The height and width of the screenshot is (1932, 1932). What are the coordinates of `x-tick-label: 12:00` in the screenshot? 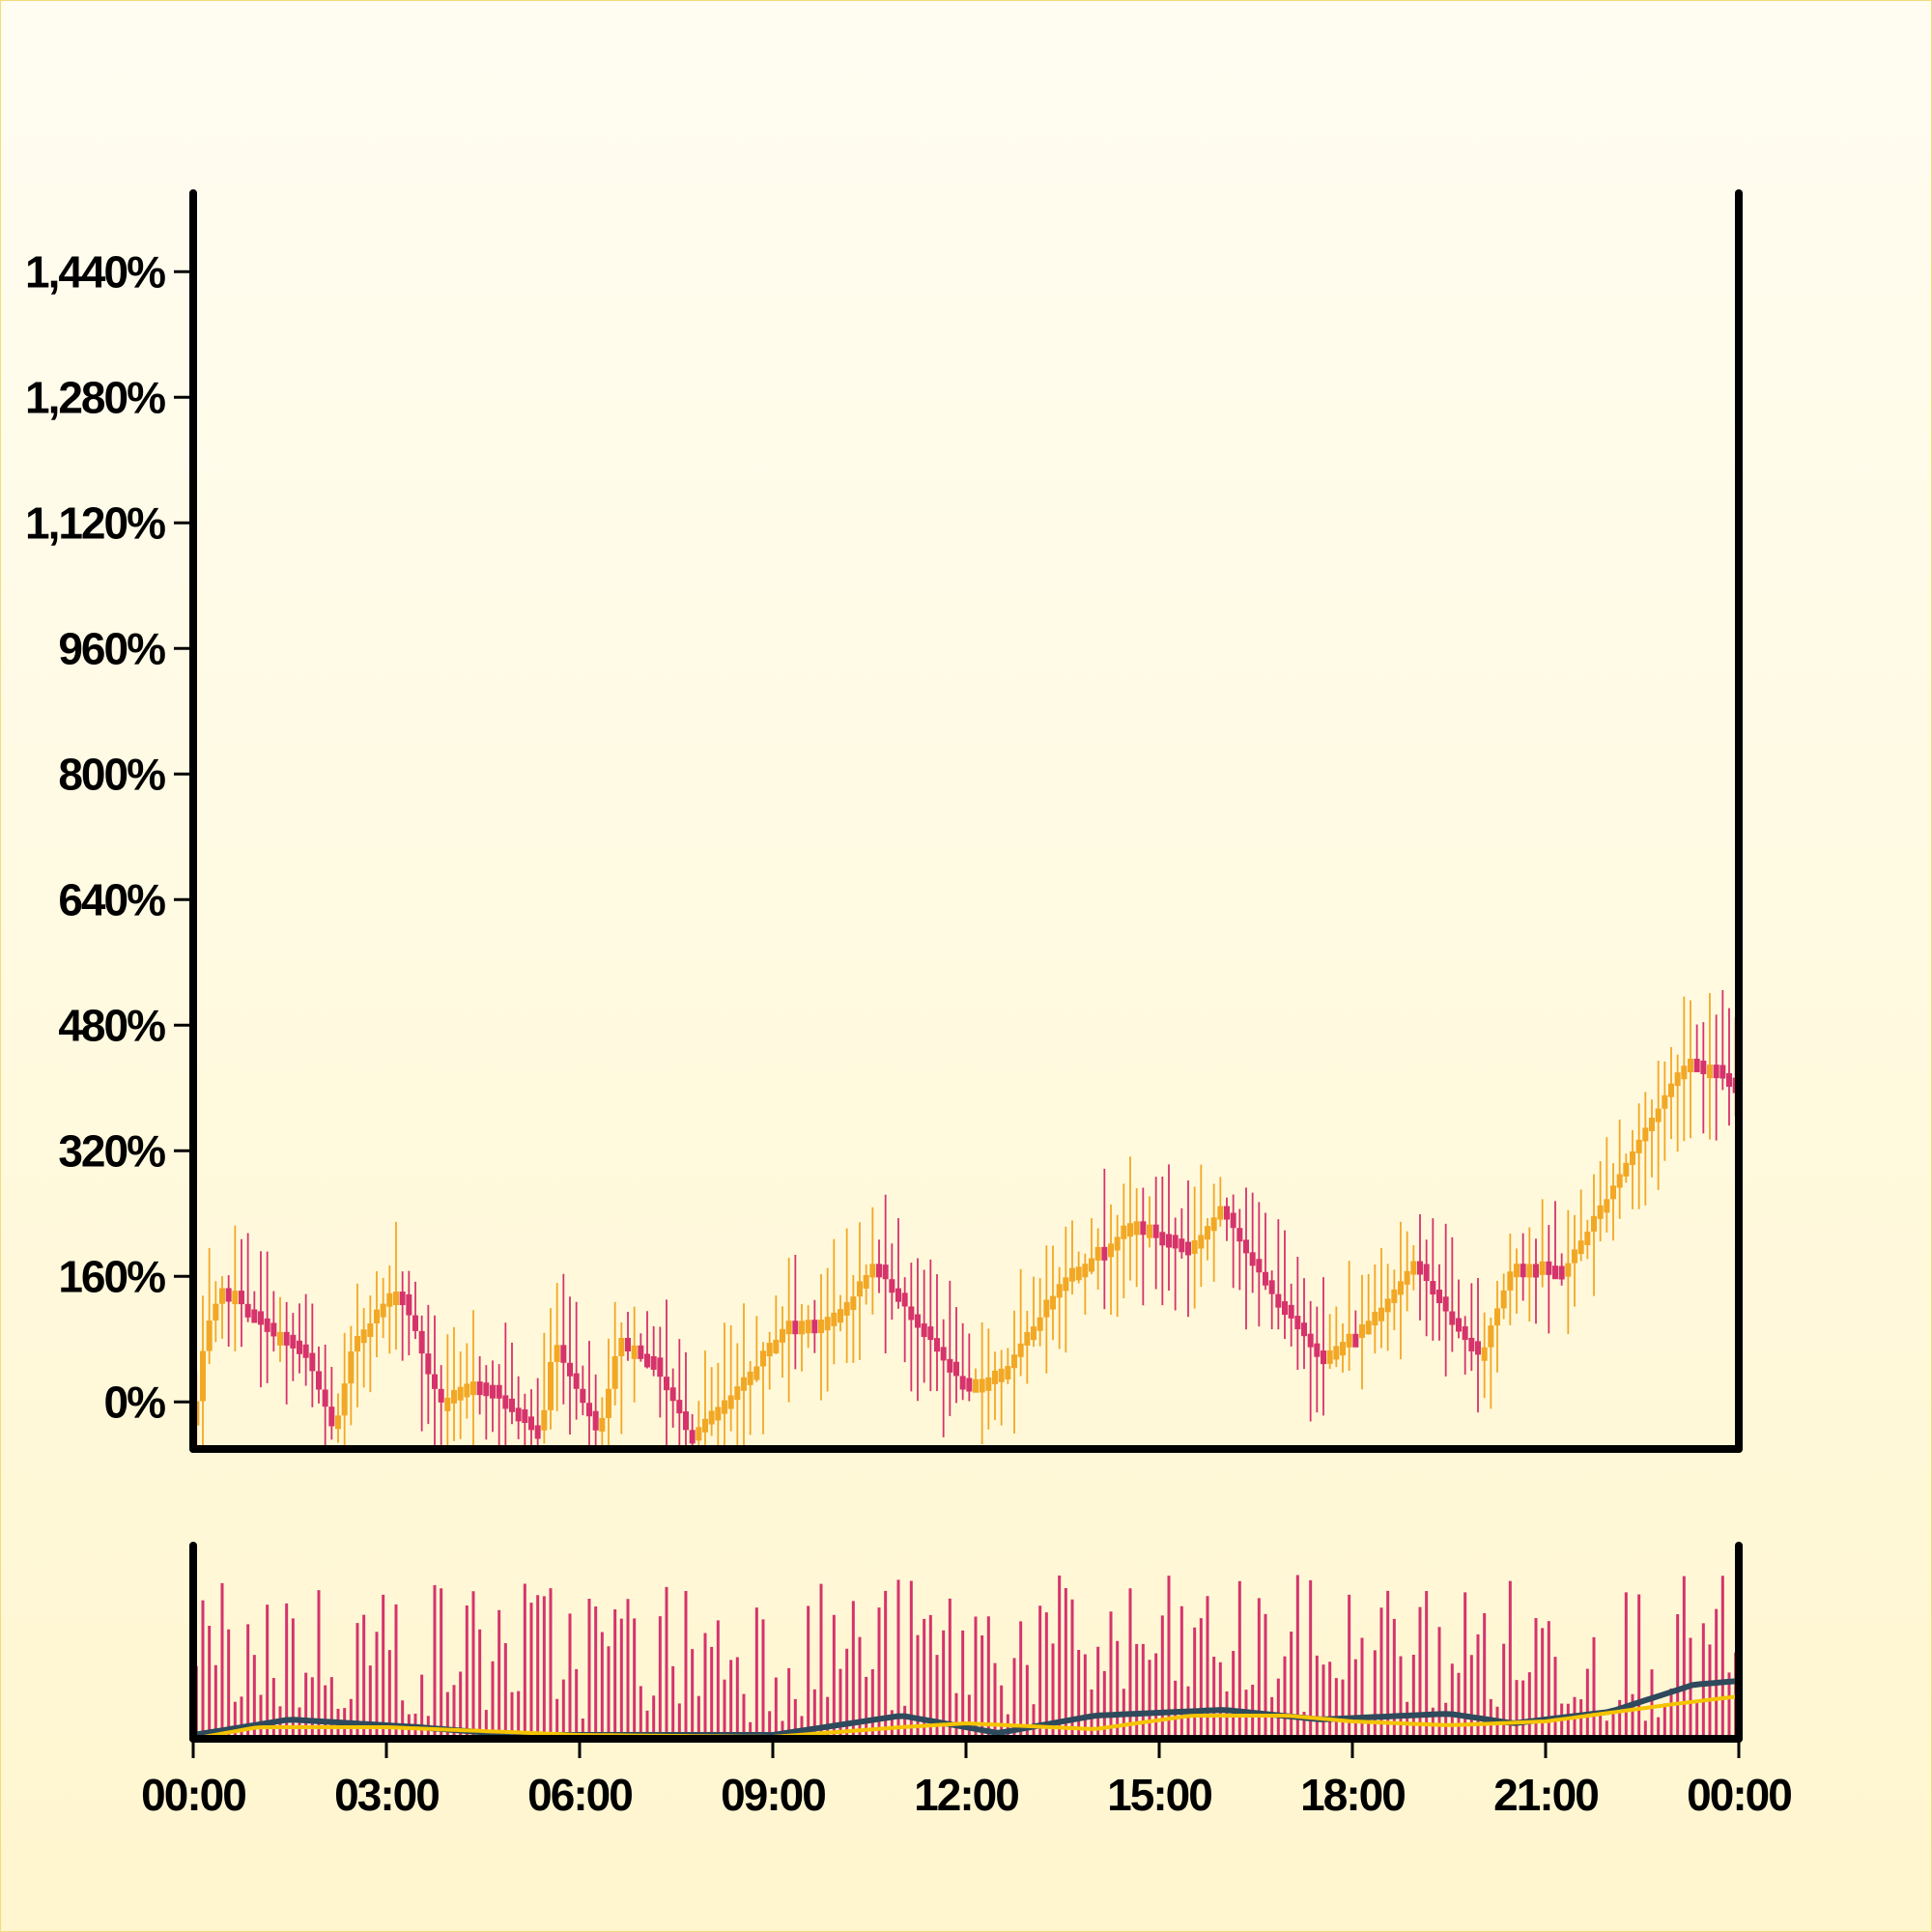 It's located at (966, 1795).